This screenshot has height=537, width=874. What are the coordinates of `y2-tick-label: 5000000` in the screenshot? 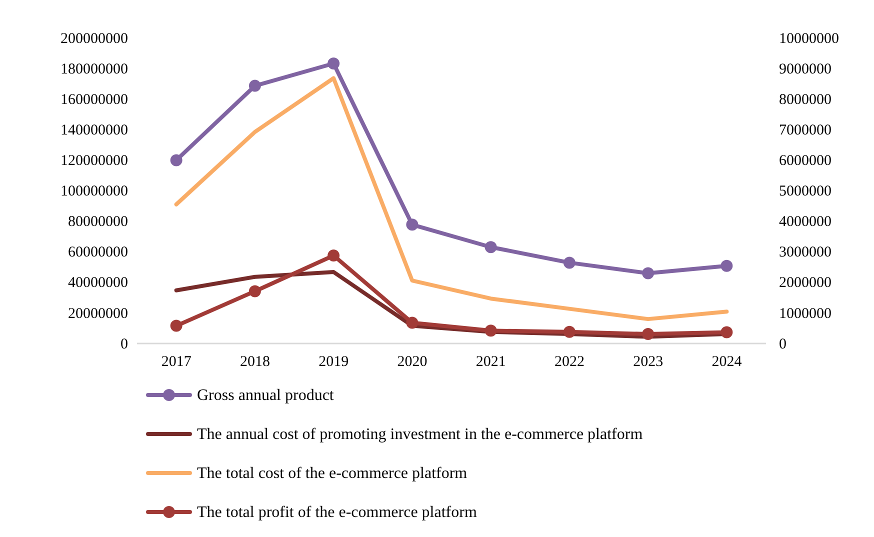 It's located at (805, 192).